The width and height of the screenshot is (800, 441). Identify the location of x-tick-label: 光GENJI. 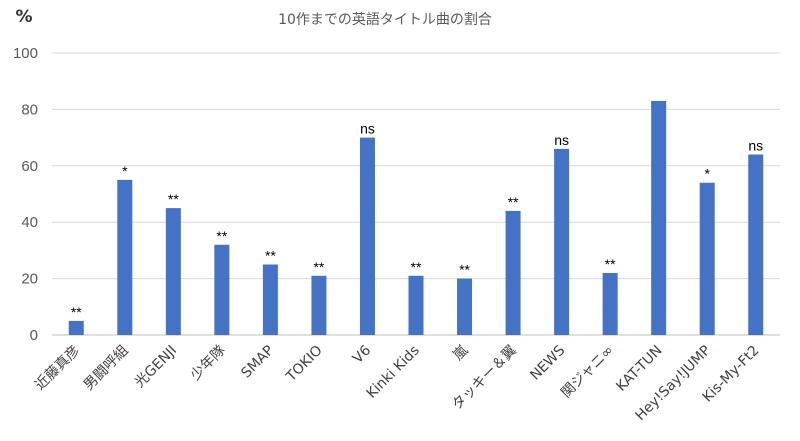
(156, 367).